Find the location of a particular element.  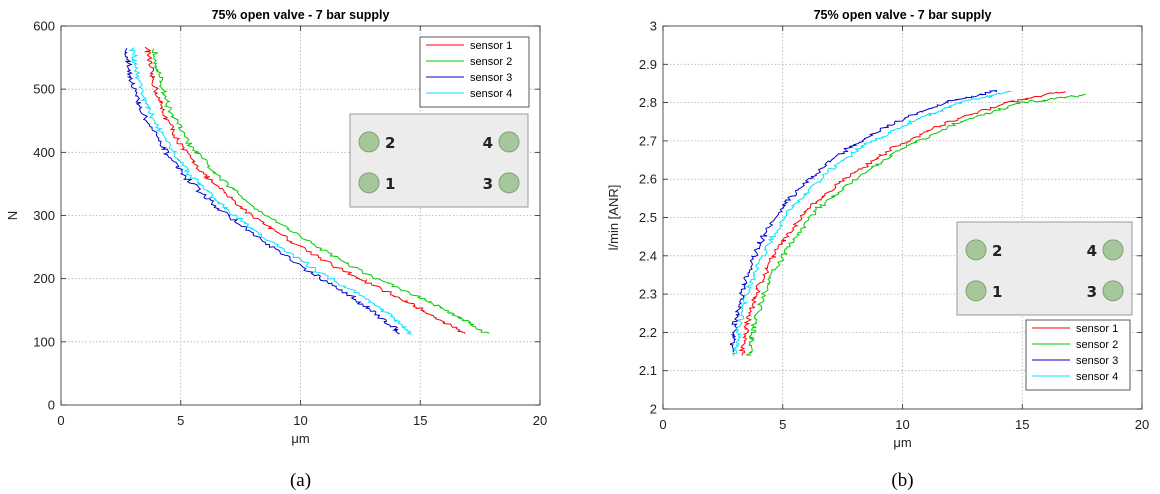

y-tick-label: 2.5 is located at coordinates (648, 217).